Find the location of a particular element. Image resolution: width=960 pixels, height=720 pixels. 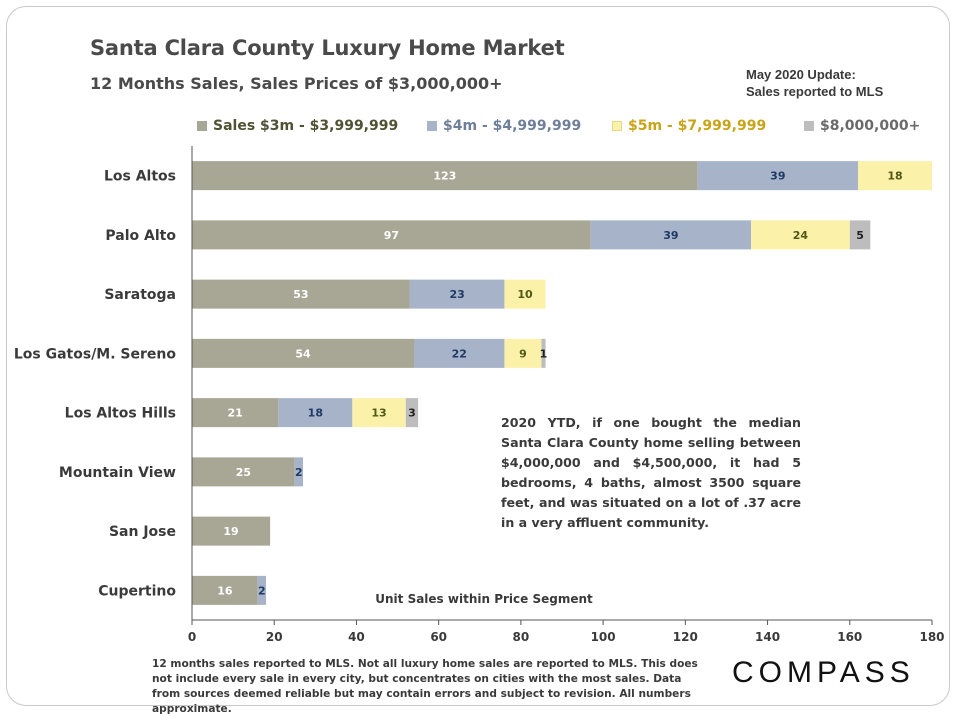

data-label: 9 is located at coordinates (523, 353).